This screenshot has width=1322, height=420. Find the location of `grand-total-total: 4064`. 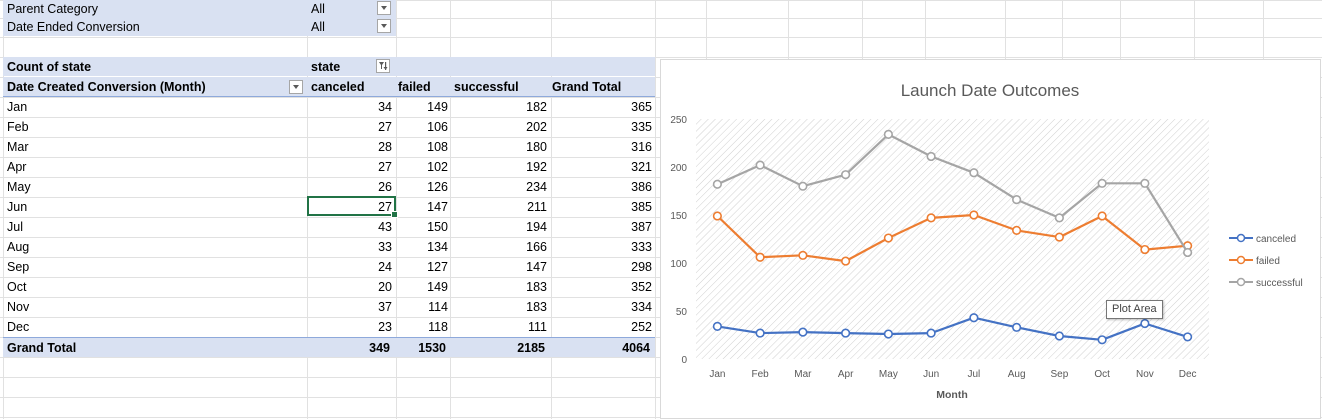

grand-total-total: 4064 is located at coordinates (636, 348).